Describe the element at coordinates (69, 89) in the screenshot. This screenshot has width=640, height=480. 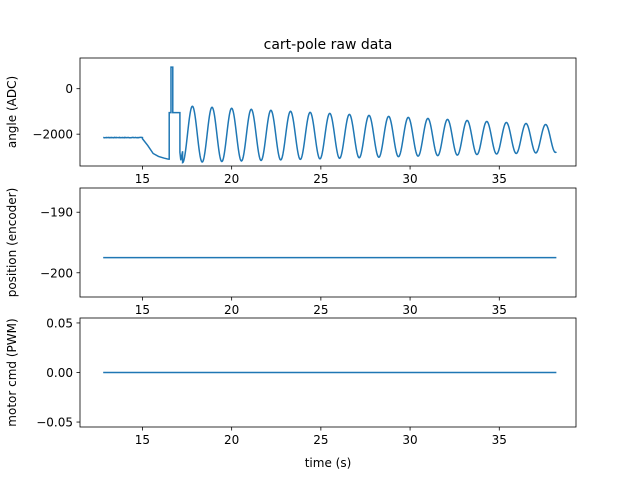
I see `y-tick-label: 0` at that location.